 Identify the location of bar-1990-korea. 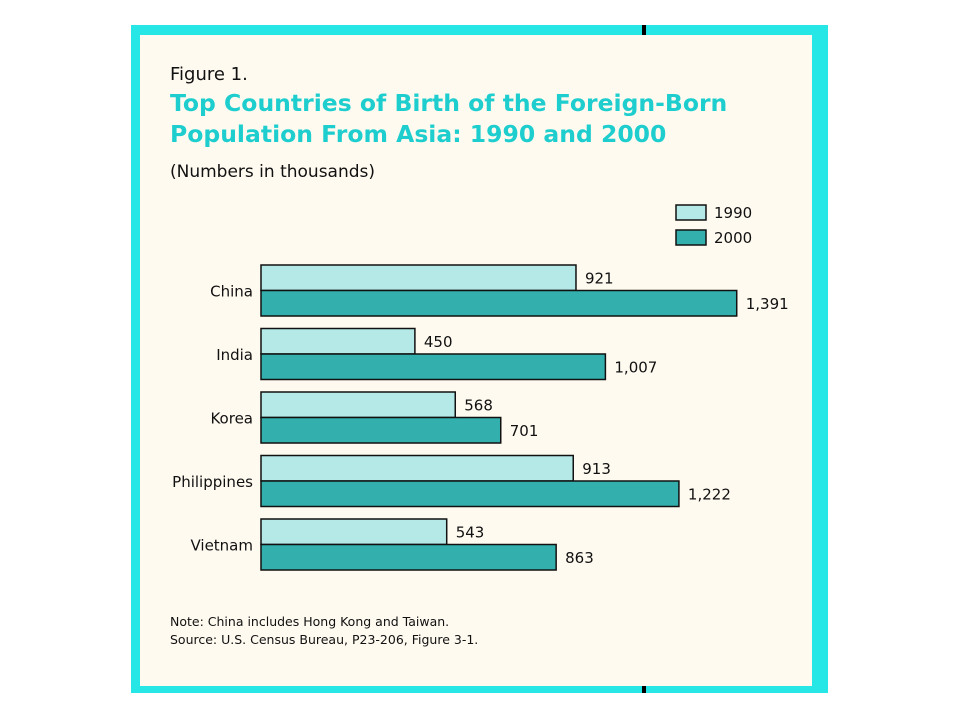
(358, 405).